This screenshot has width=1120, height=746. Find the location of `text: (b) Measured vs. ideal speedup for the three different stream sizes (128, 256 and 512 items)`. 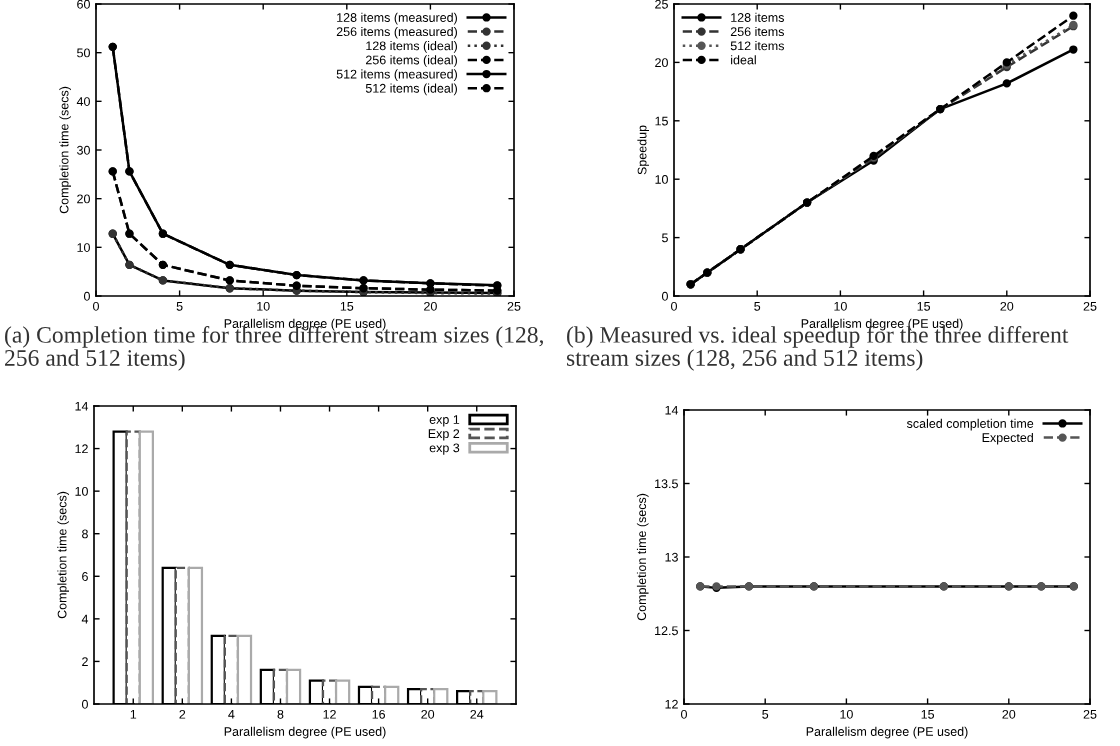

text: (b) Measured vs. ideal speedup for the three different stream sizes (128, 256 and 512 items) is located at coordinates (817, 348).